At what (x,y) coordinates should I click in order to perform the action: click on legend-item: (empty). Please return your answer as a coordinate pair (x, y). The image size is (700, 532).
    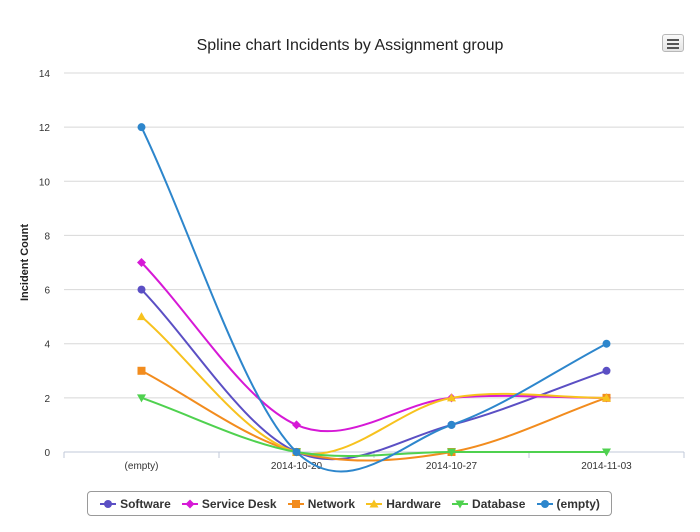
    Looking at the image, I should click on (568, 504).